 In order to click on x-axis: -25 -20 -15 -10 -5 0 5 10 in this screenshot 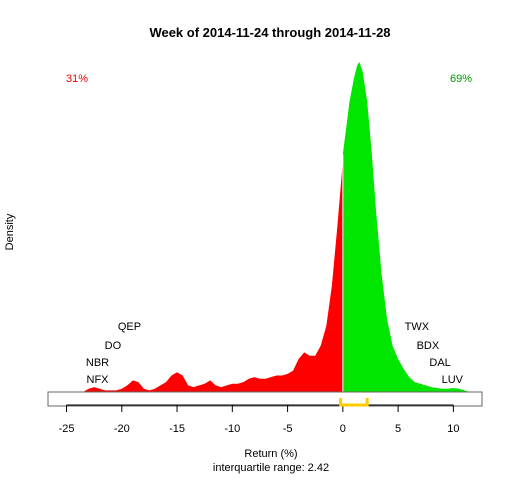, I will do `click(259, 419)`.